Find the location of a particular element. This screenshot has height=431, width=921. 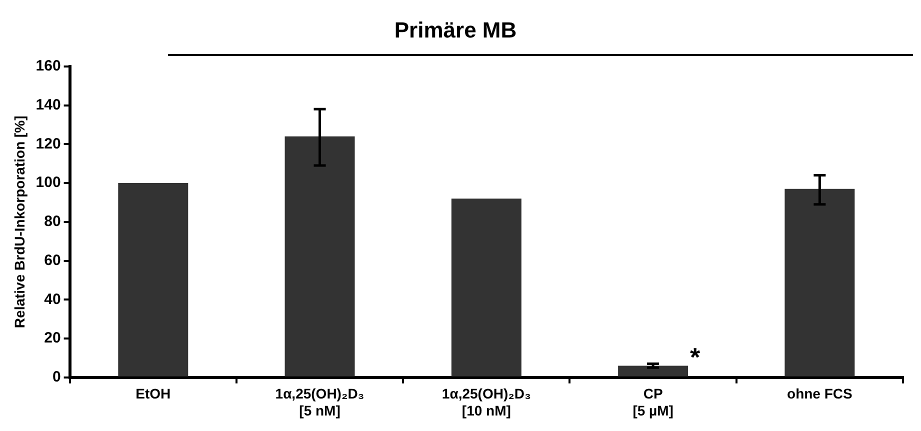

chart-title: Primäre MB is located at coordinates (455, 29).